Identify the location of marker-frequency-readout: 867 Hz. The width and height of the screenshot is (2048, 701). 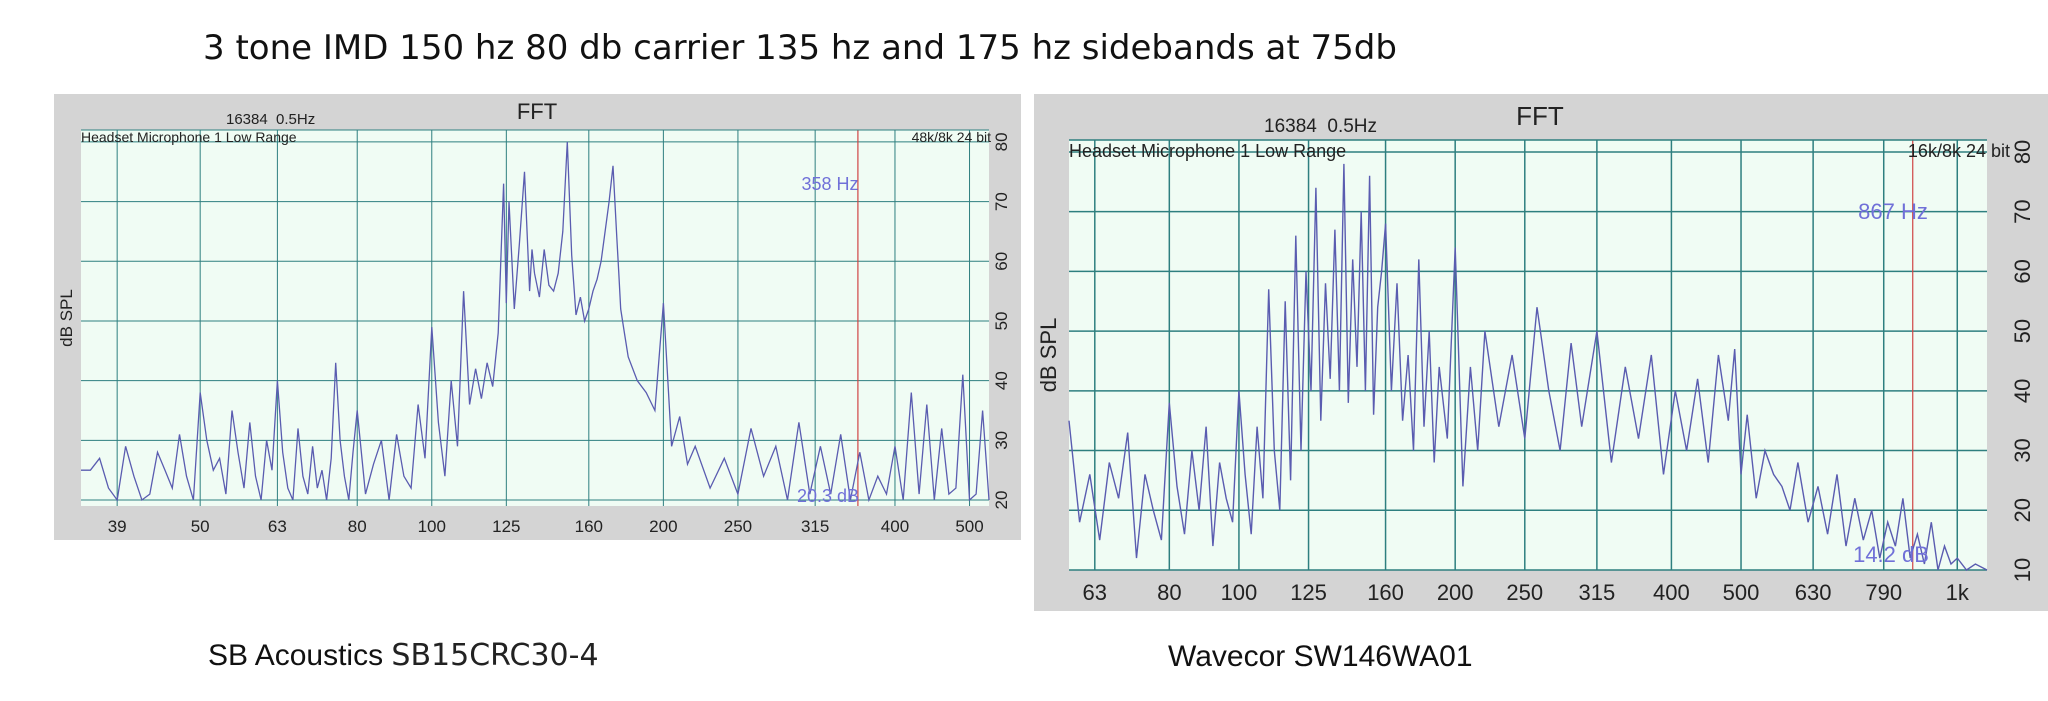
(1893, 211).